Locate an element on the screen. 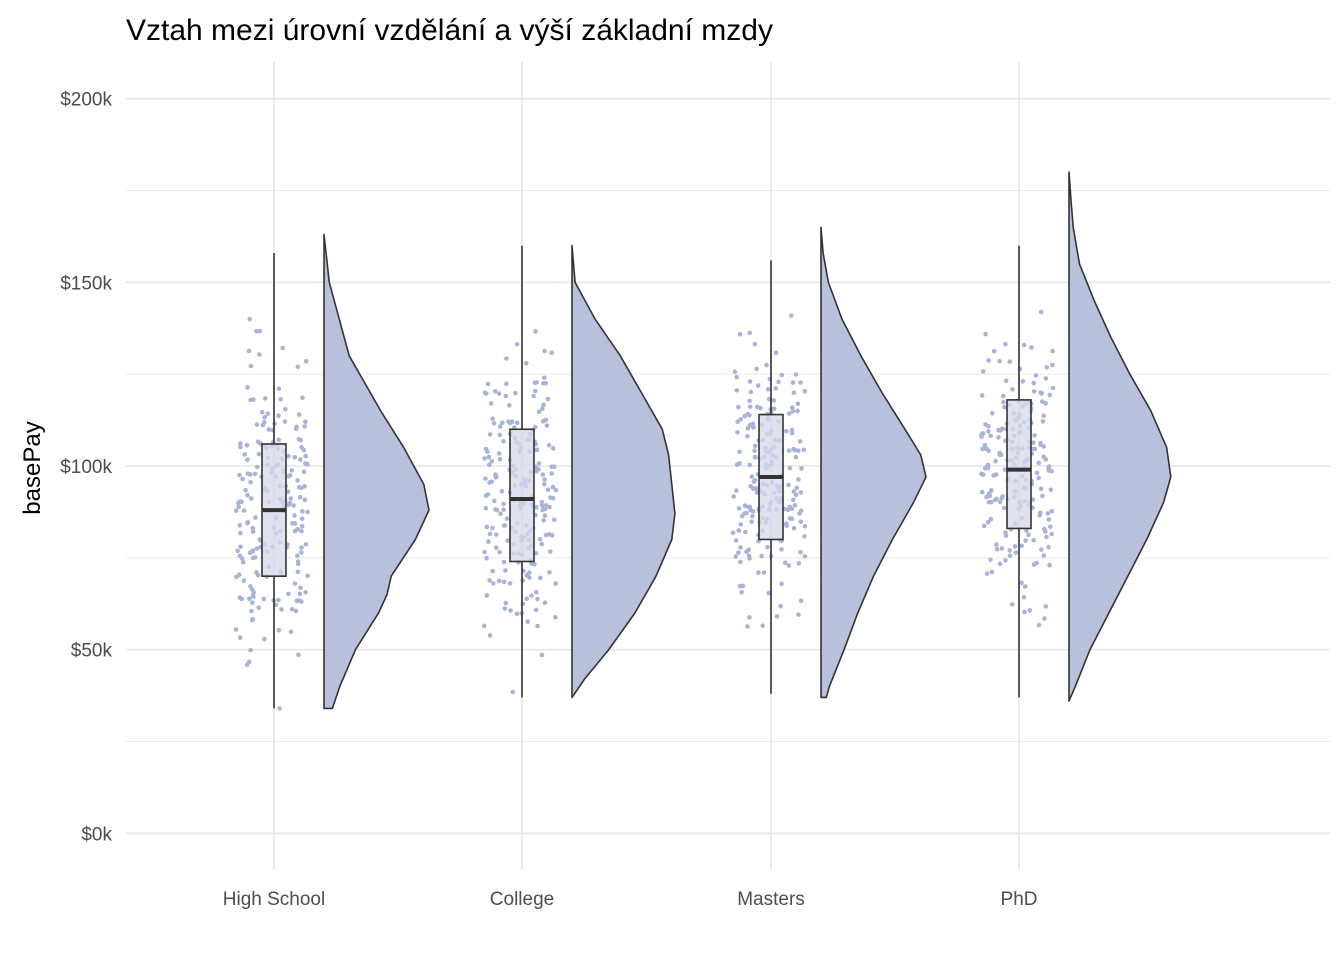  y-tick-label: $100k is located at coordinates (86, 467).